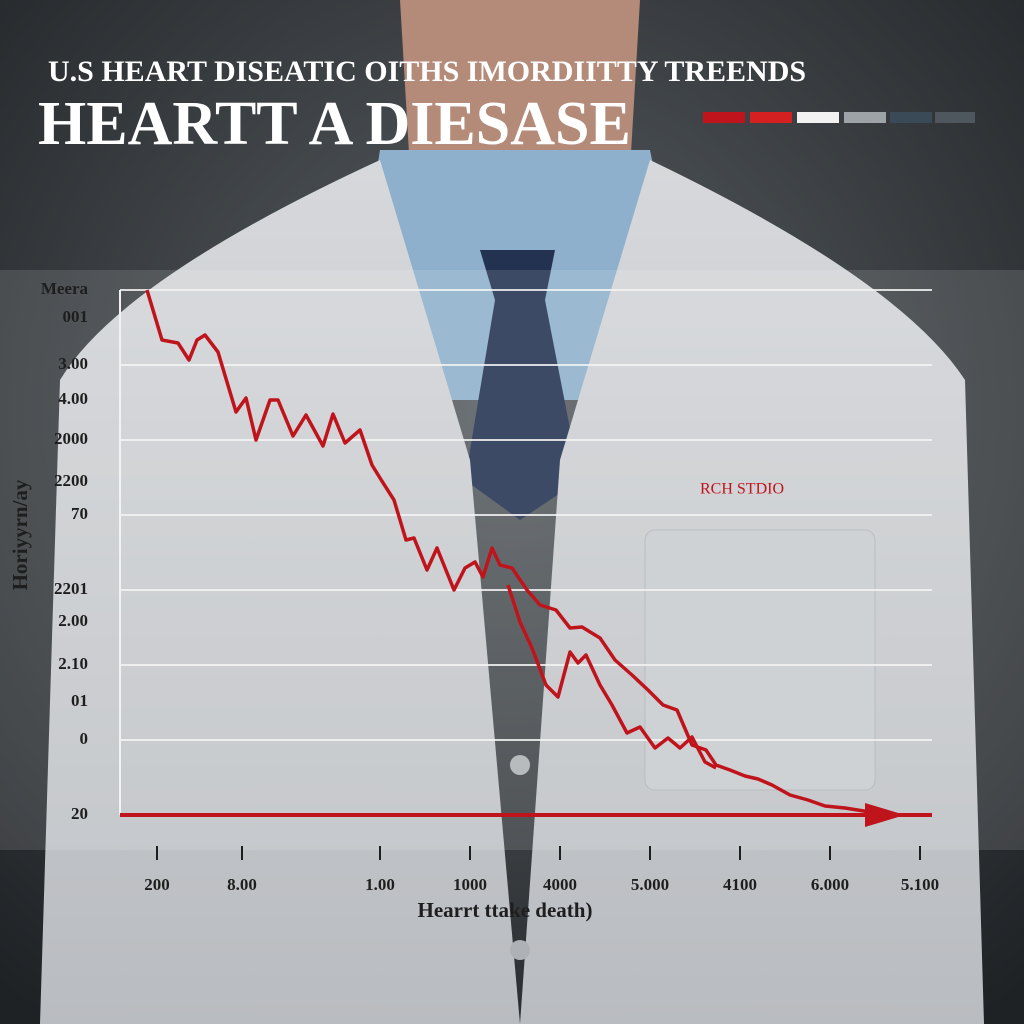  What do you see at coordinates (560, 884) in the screenshot?
I see `x-tick-label: 4000` at bounding box center [560, 884].